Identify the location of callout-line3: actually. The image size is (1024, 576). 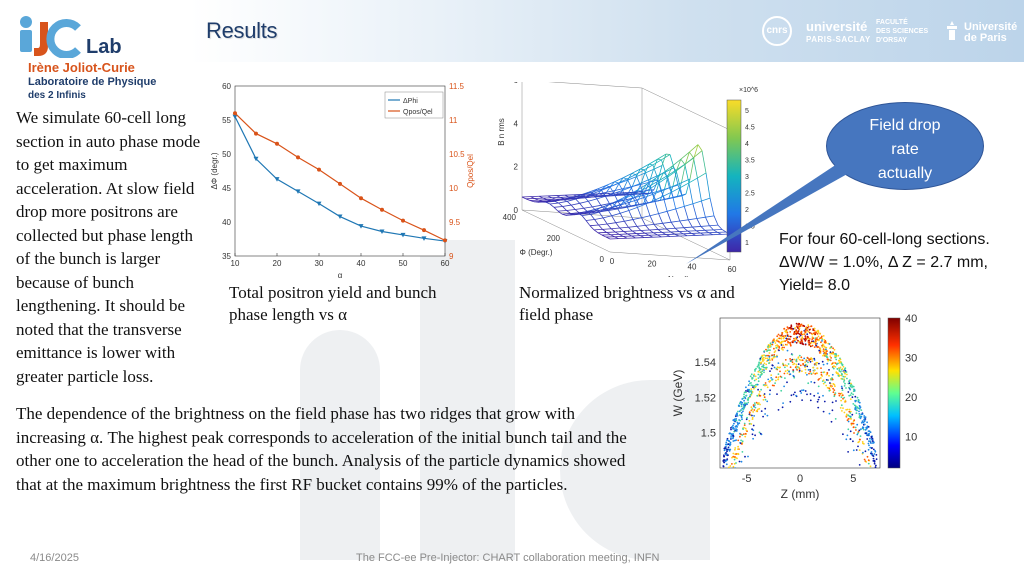
(905, 173).